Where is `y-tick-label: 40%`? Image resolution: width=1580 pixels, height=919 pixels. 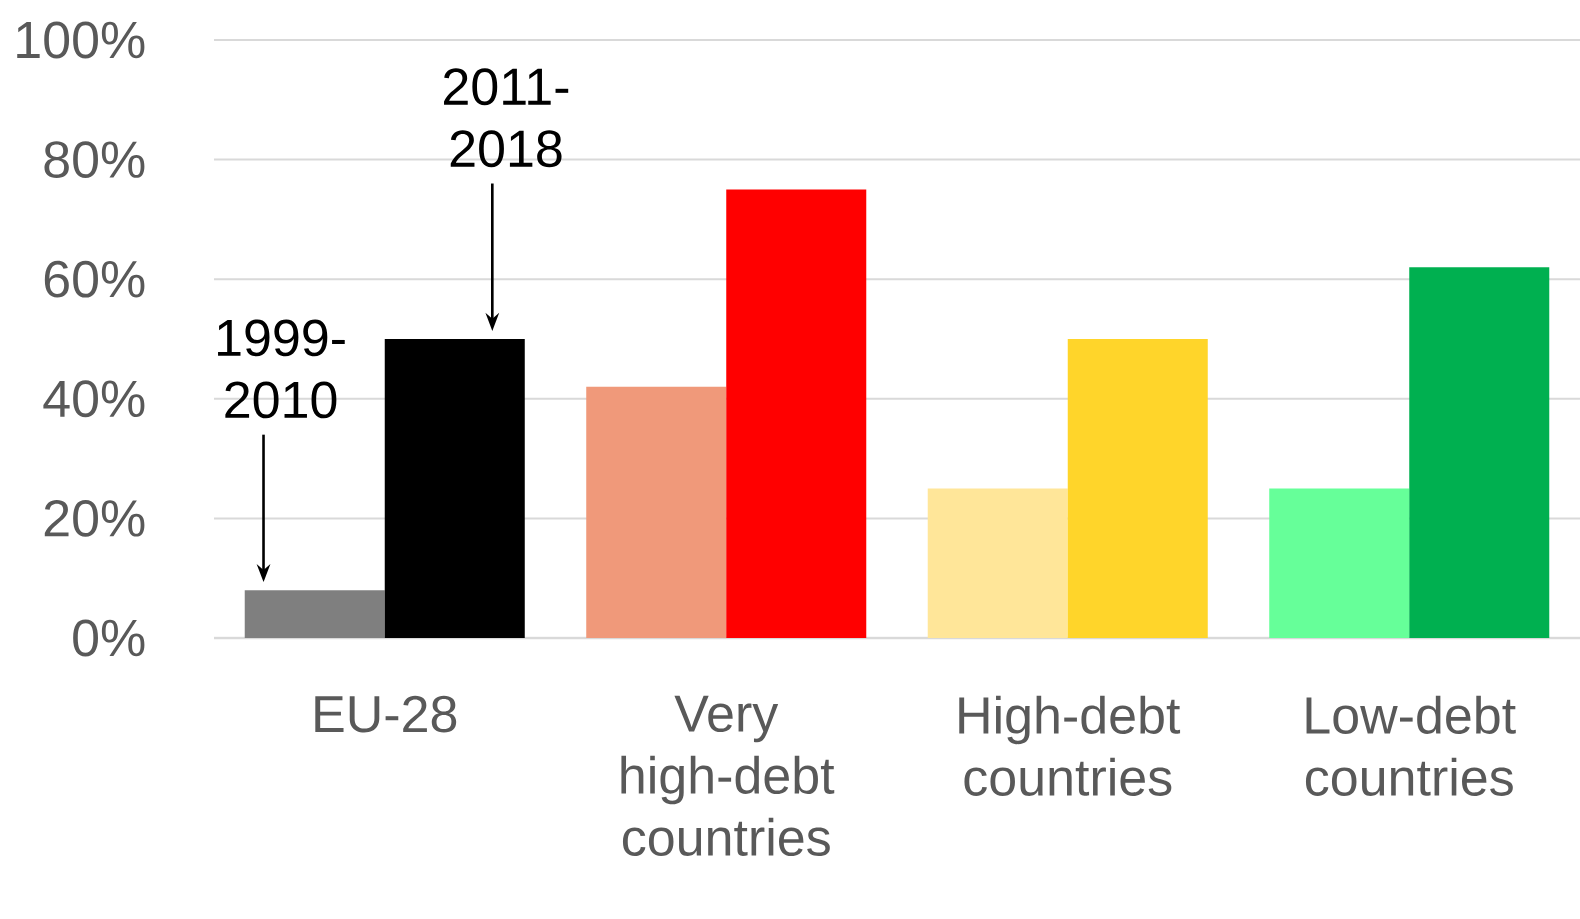
y-tick-label: 40% is located at coordinates (94, 399).